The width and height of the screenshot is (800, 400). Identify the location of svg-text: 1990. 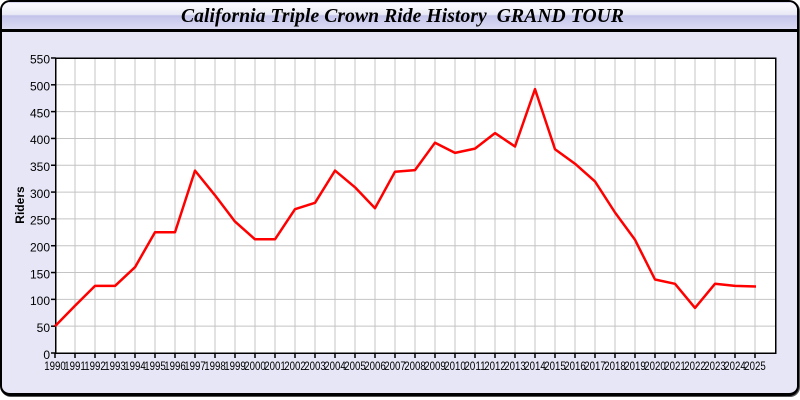
(55, 366).